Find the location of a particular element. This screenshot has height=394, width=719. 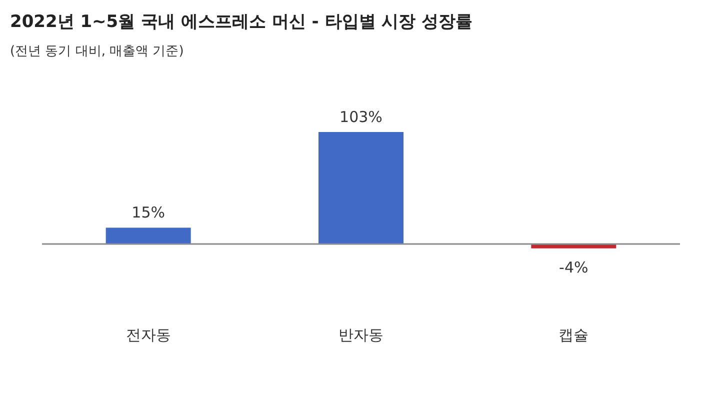

x-tick-label: 캡슐 is located at coordinates (573, 335).